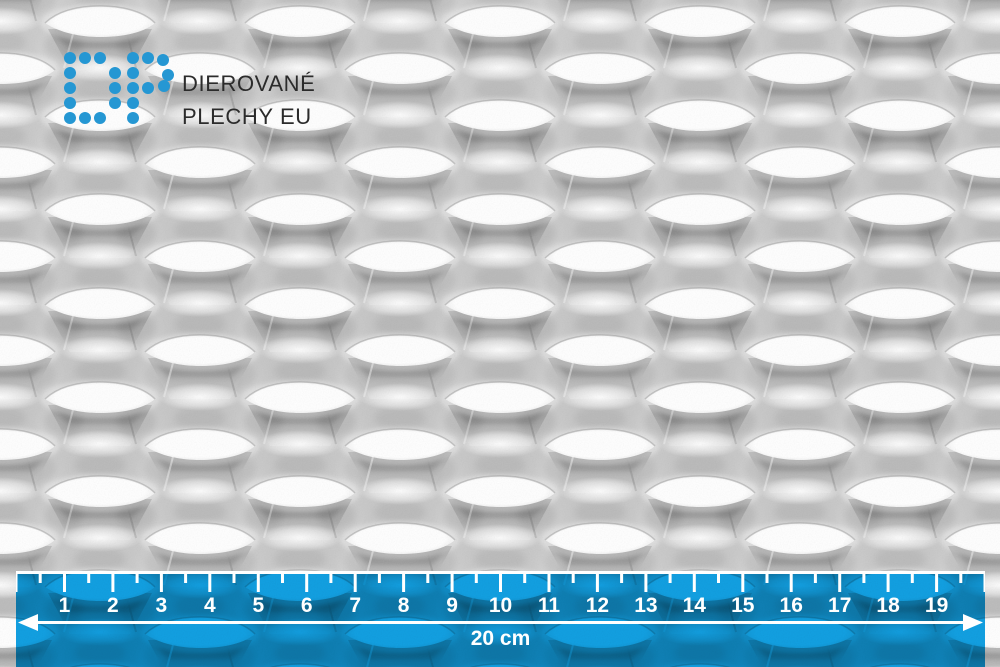 This screenshot has height=667, width=1000. I want to click on span-arrow-right-icon, so click(973, 622).